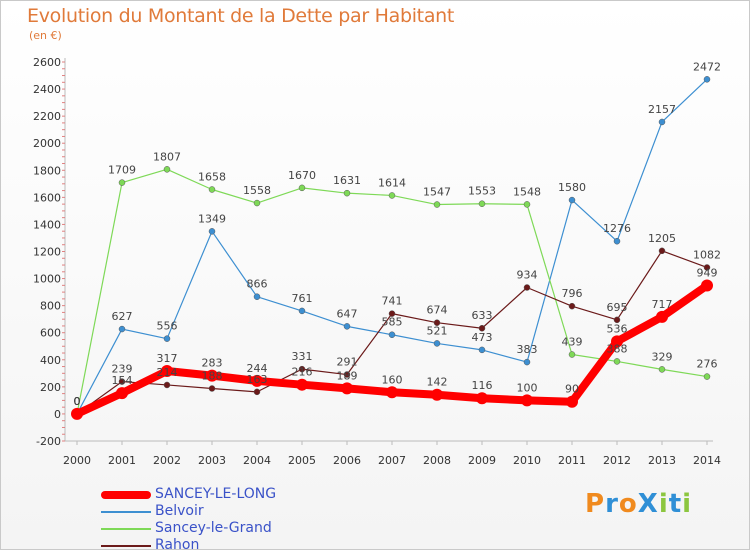 The height and width of the screenshot is (554, 750). I want to click on legend-label-sancey-le-grand: Sancey-le-Grand, so click(213, 528).